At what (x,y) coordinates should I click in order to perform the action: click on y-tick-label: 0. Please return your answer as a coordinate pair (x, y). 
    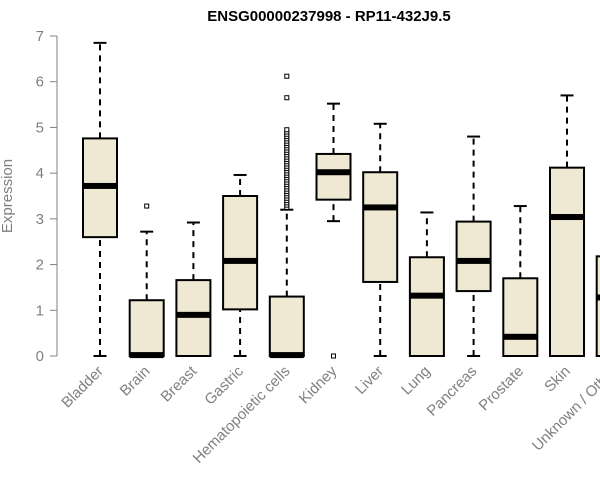
    Looking at the image, I should click on (40, 356).